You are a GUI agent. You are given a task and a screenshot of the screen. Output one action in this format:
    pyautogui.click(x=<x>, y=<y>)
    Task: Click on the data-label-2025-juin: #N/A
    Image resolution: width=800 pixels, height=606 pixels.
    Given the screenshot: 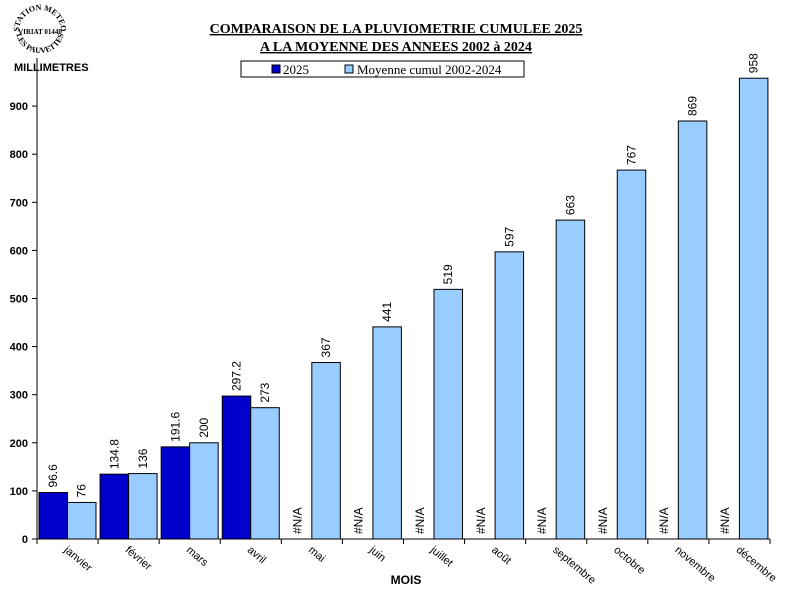 What is the action you would take?
    pyautogui.click(x=359, y=520)
    